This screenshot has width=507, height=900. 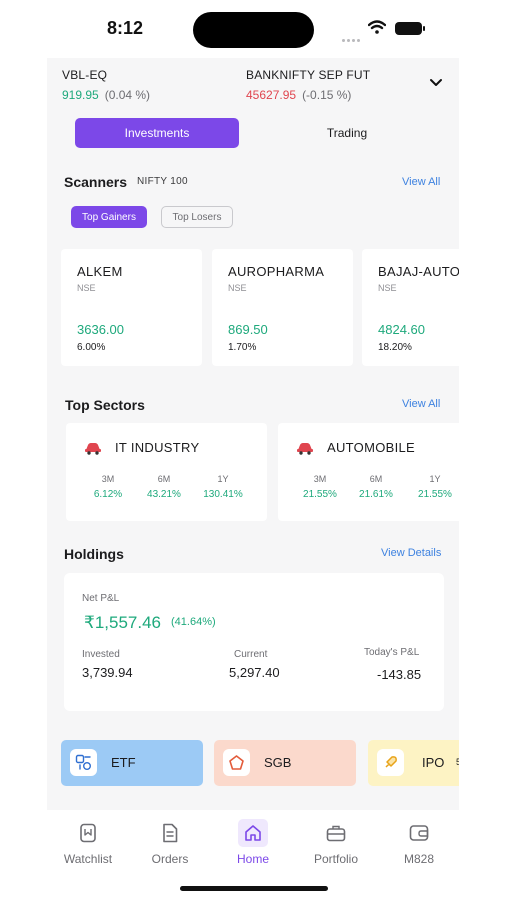 What do you see at coordinates (106, 85) in the screenshot?
I see `ticker-item: VBL-EQ 919.95 (0.04 %)` at bounding box center [106, 85].